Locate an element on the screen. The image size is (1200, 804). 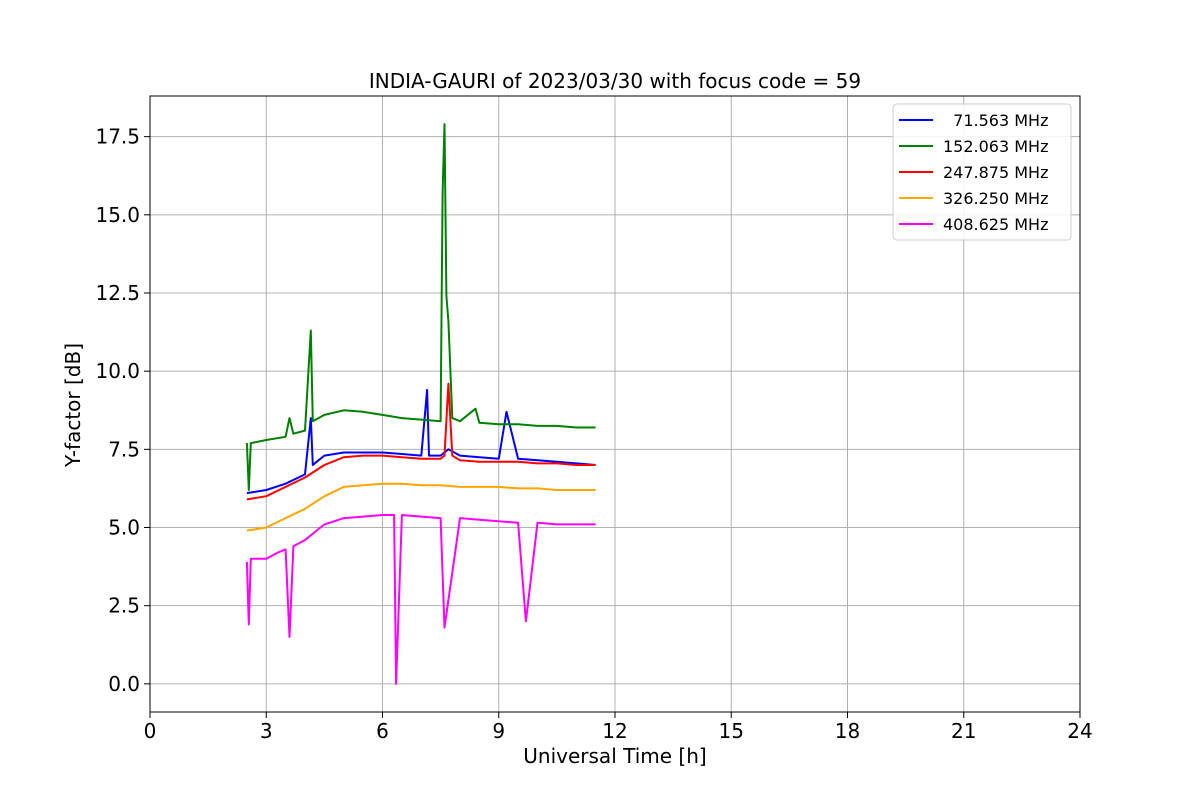
y-tick-label: 0.0 is located at coordinates (124, 684).